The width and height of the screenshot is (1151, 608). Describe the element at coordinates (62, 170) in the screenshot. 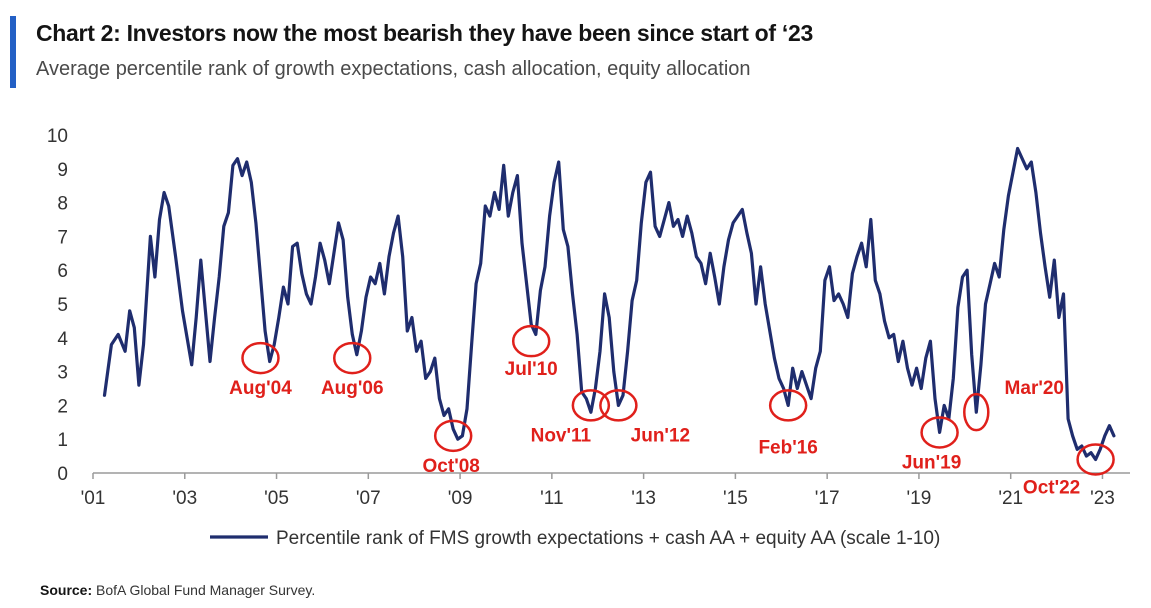

I see `y-tick-label: 9` at that location.